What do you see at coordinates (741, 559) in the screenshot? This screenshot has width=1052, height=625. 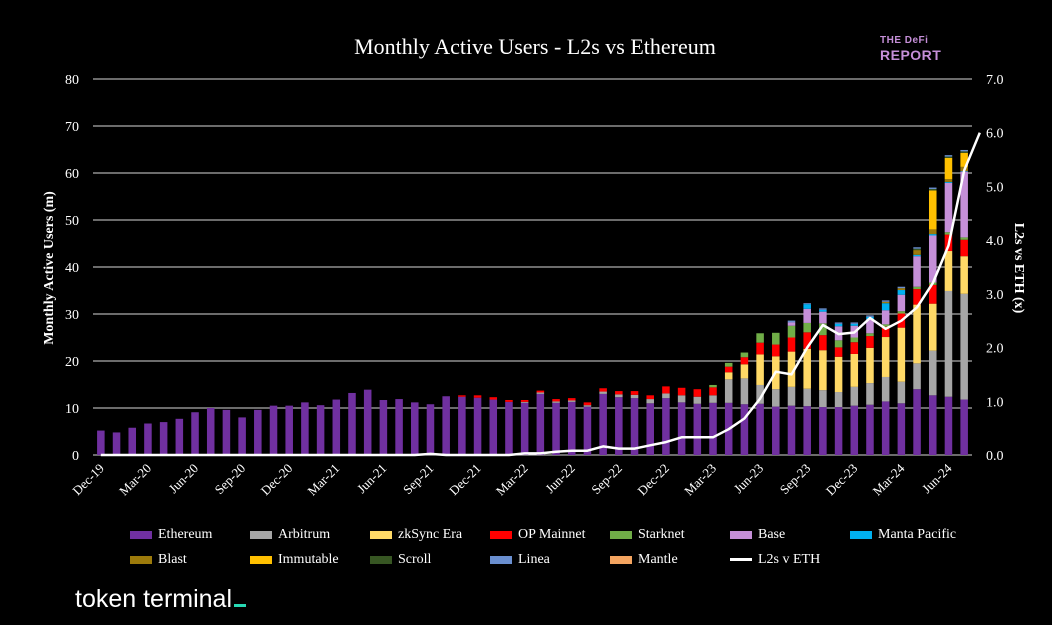 I see `legend-swatch-l2s-v-eth` at bounding box center [741, 559].